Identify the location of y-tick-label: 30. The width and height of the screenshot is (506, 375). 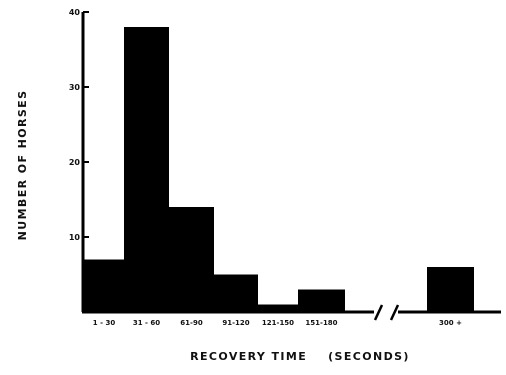
(75, 87).